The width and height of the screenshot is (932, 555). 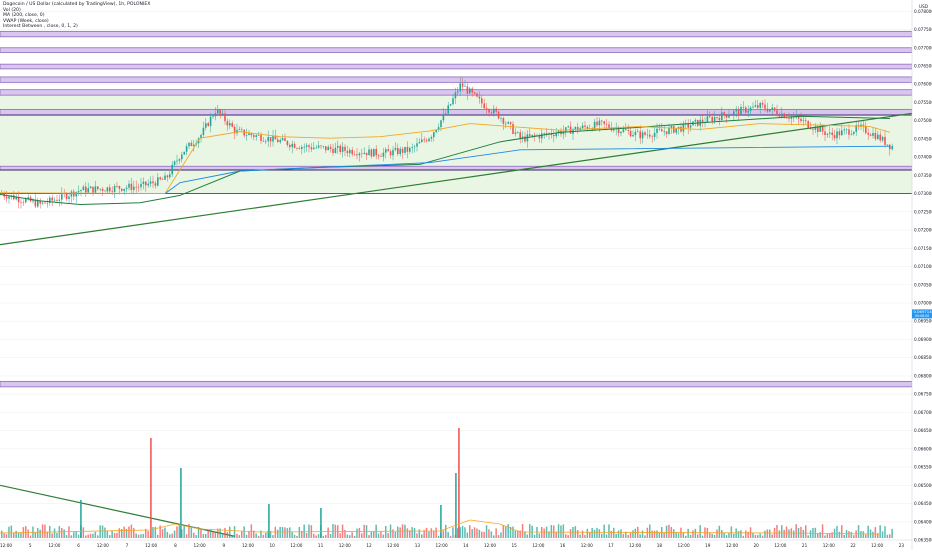 I want to click on time-tick-label: 18, so click(x=660, y=545).